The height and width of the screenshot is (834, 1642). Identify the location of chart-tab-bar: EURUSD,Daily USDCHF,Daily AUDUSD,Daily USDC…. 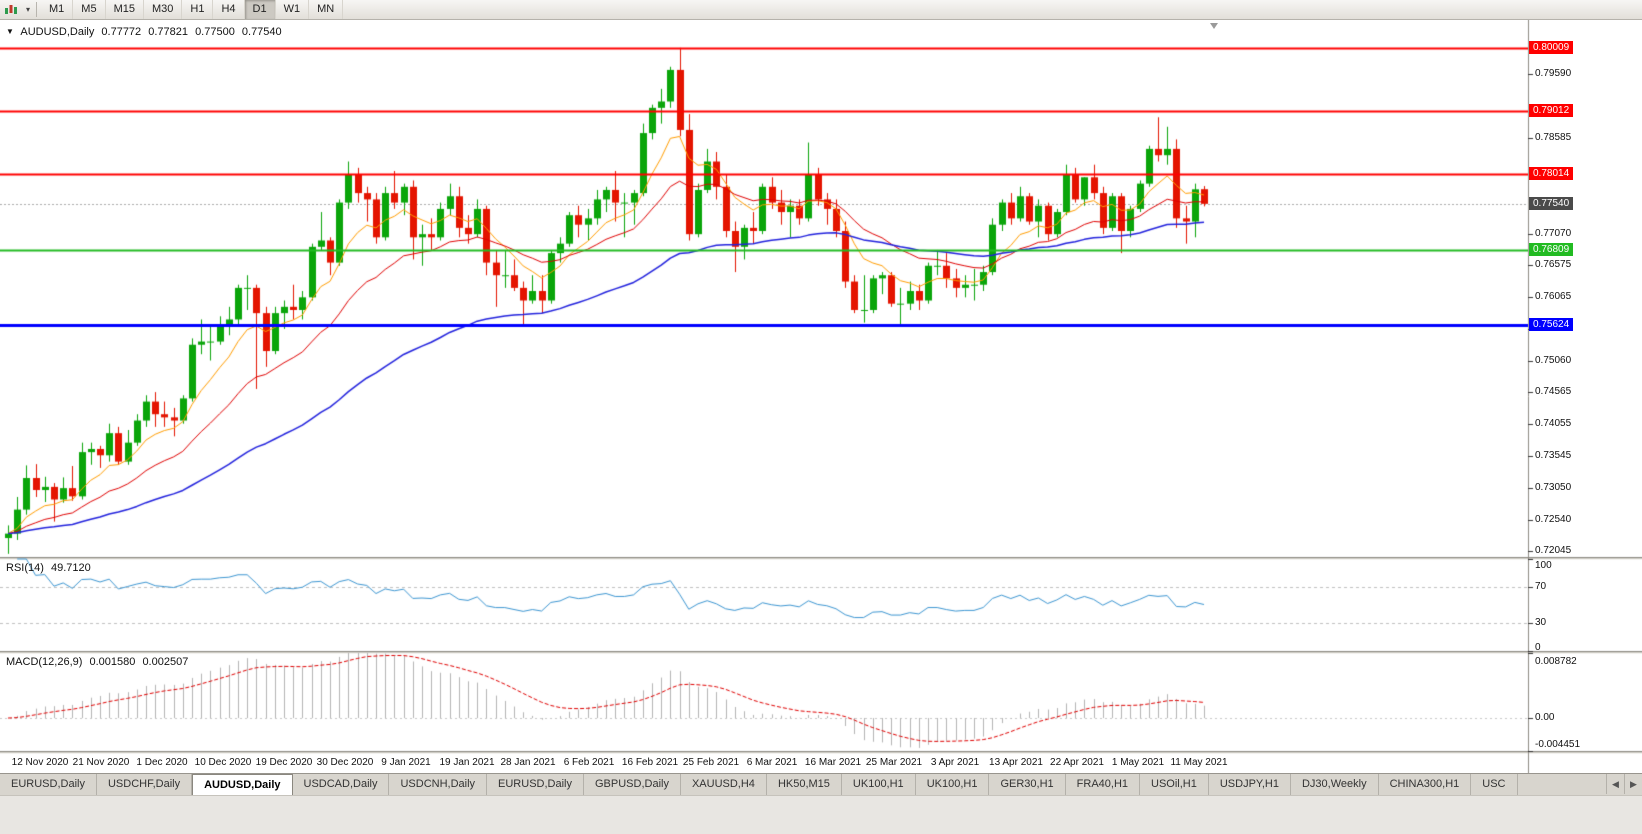
(821, 784).